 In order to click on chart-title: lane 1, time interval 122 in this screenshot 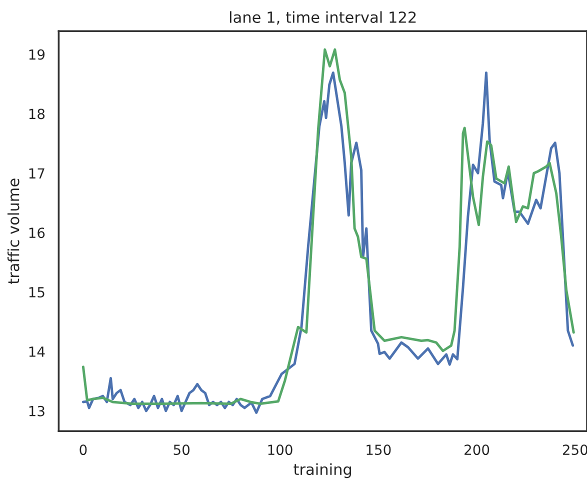, I will do `click(323, 18)`.